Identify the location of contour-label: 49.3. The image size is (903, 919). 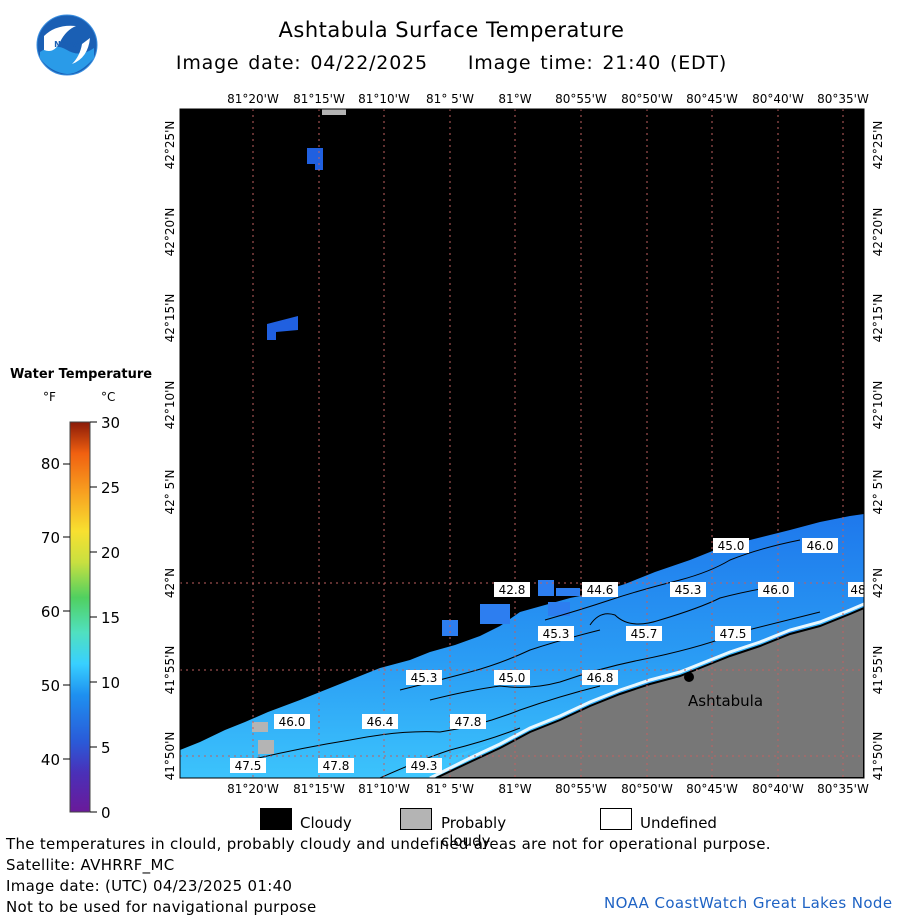
(424, 766).